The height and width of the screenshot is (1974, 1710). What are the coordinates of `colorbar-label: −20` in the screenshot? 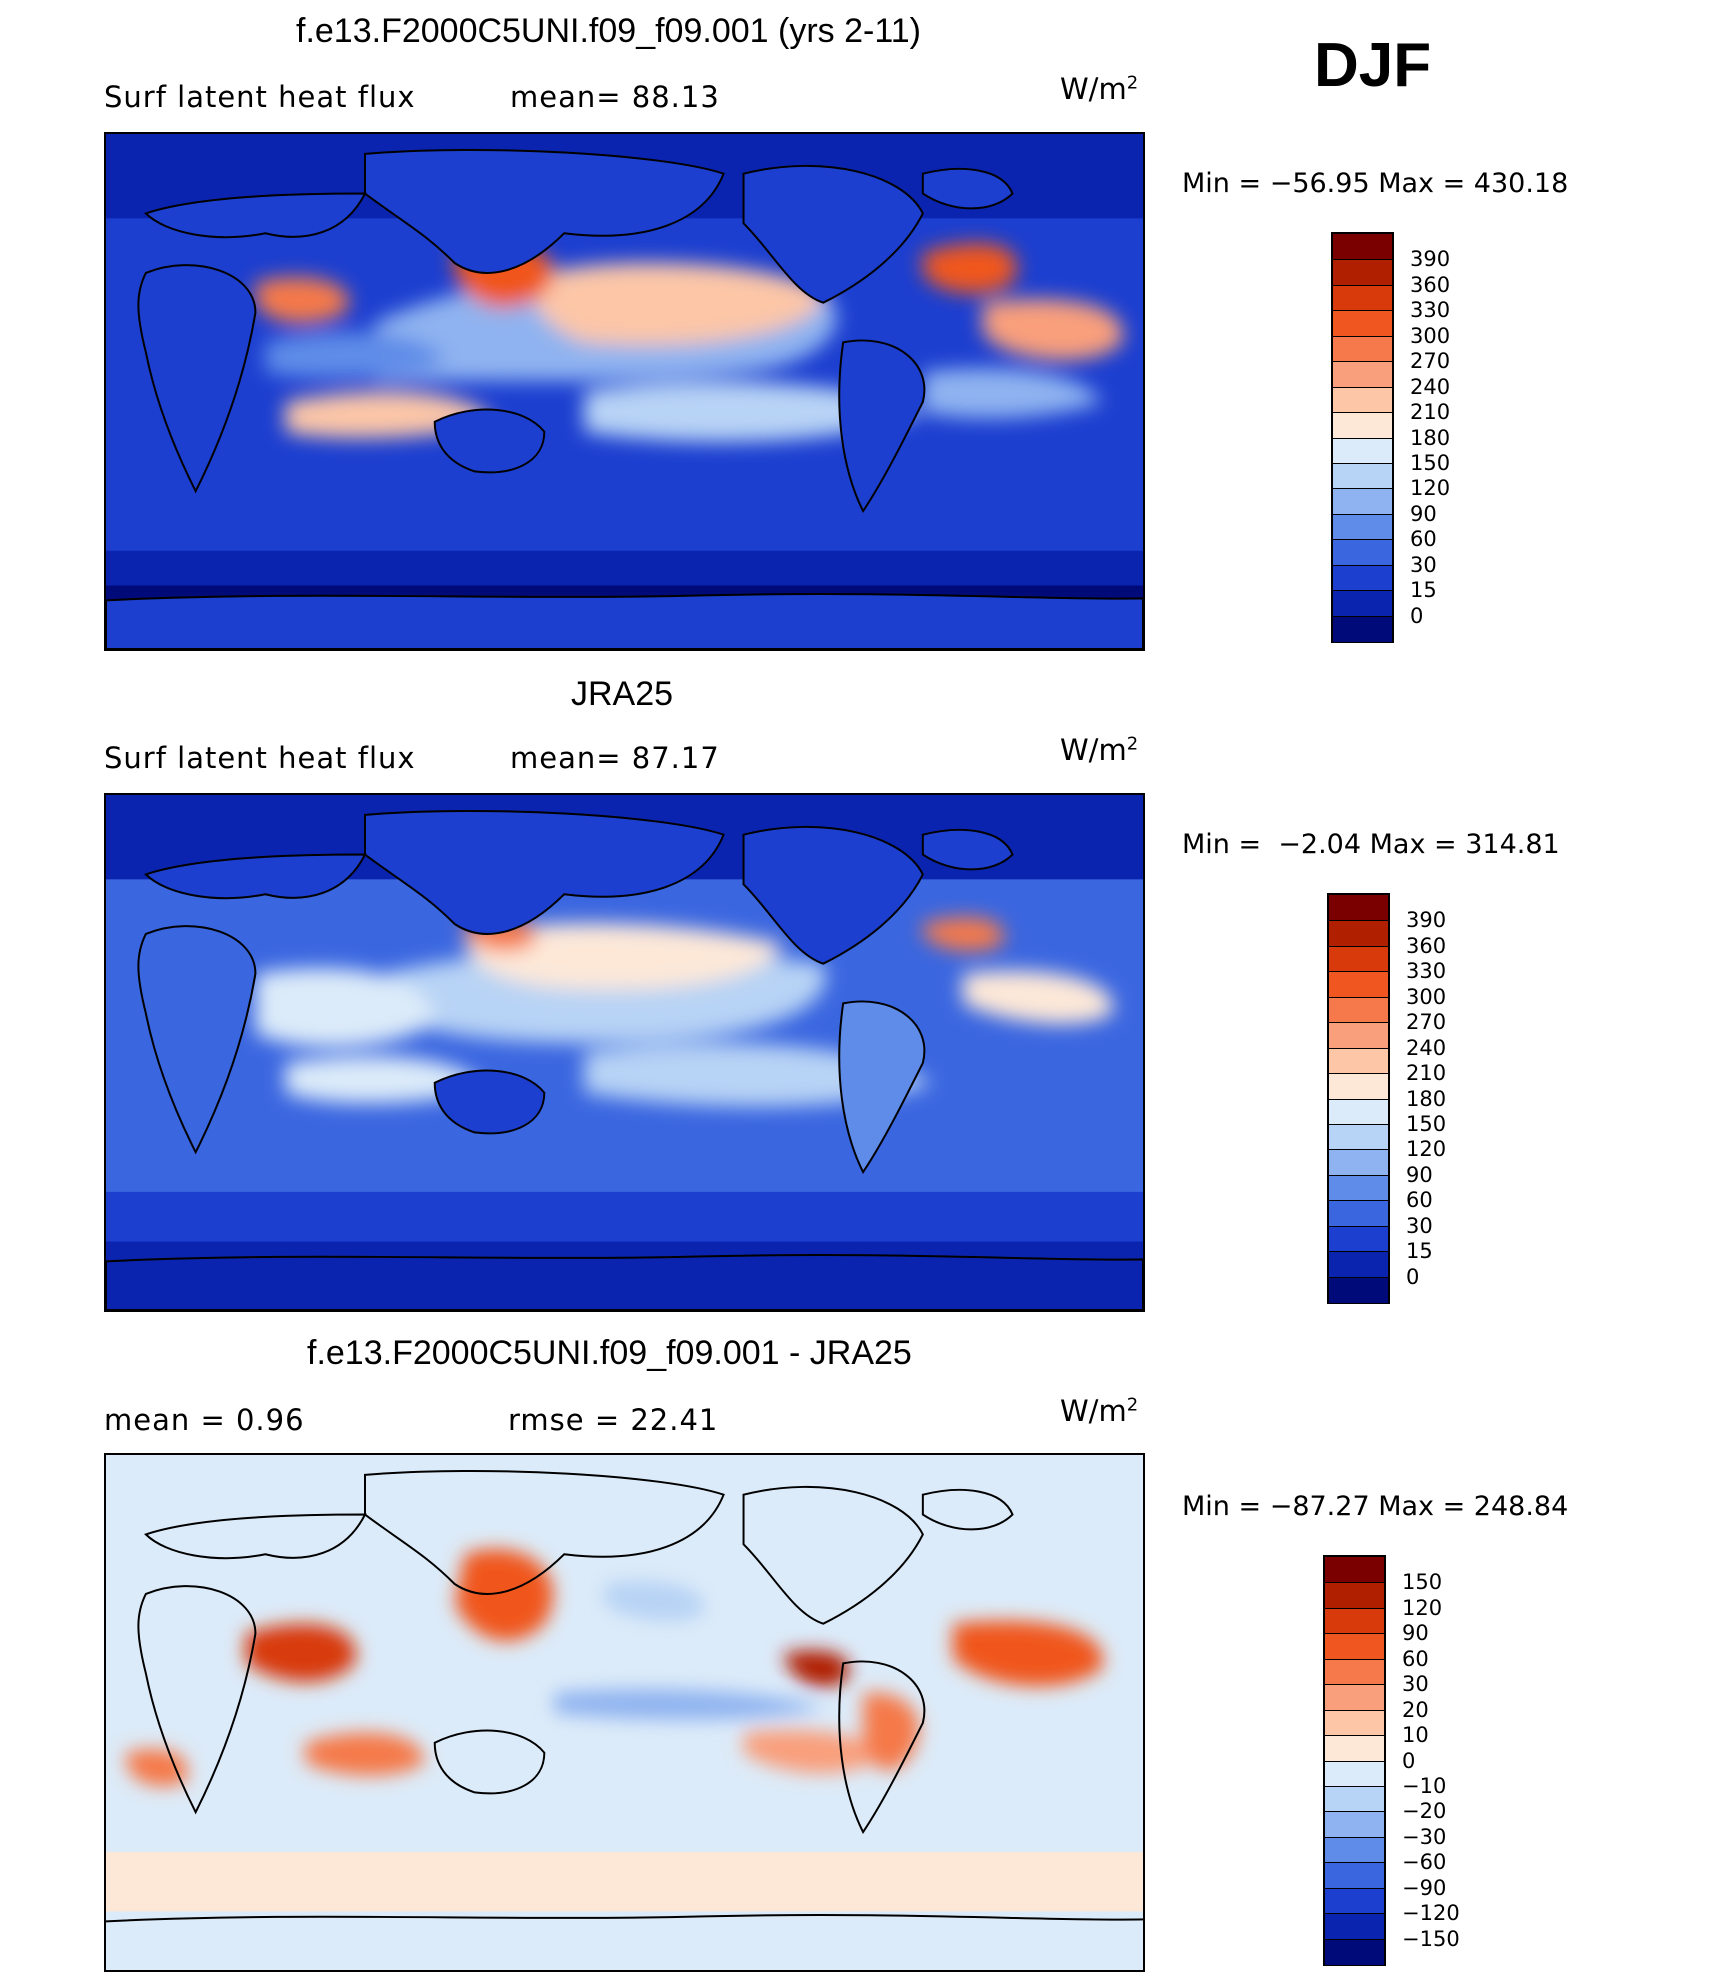 It's located at (1424, 1811).